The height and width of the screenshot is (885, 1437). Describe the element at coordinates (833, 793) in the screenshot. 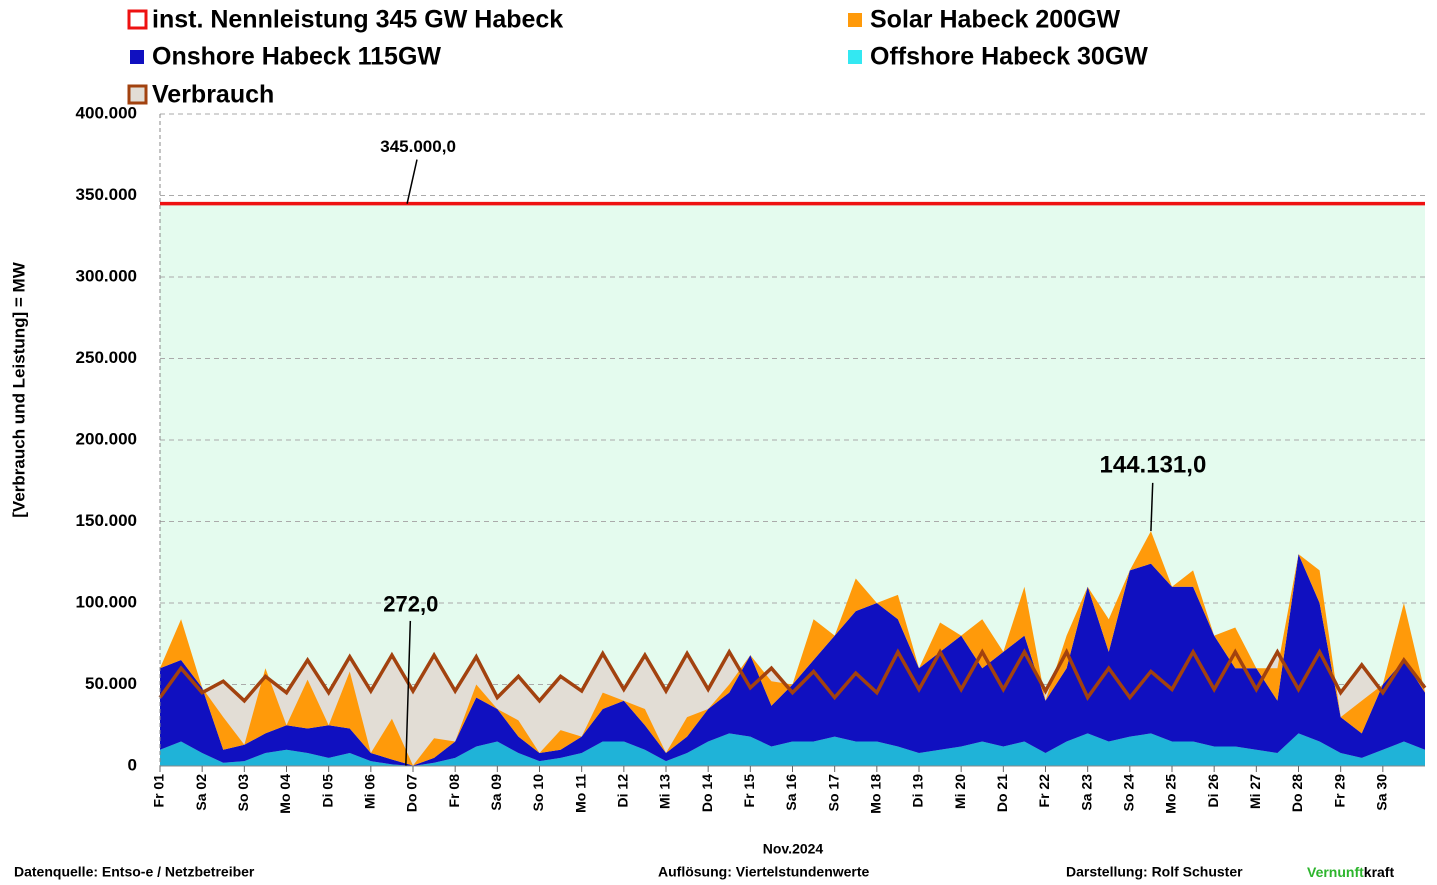

I see `x-tick-label: So 17` at that location.